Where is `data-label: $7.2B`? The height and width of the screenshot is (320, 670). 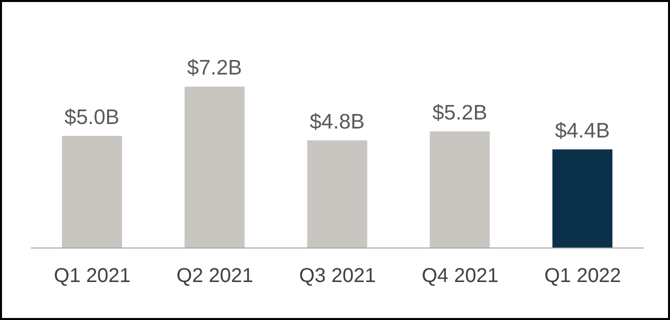
data-label: $7.2B is located at coordinates (214, 68).